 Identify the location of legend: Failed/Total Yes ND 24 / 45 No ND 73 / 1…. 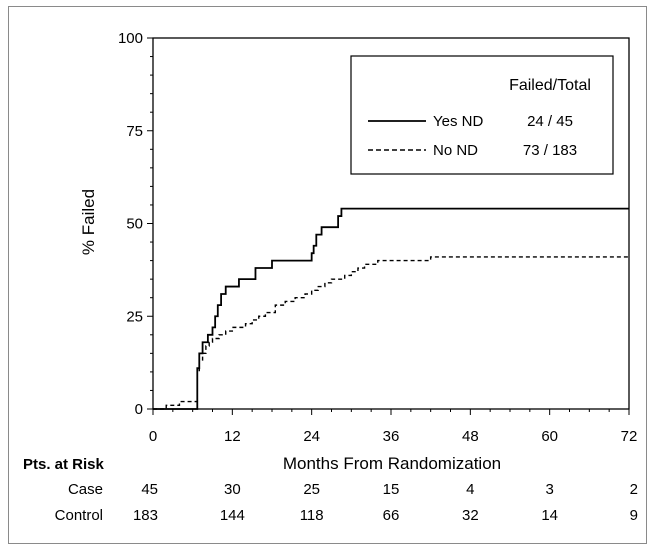
(482, 115).